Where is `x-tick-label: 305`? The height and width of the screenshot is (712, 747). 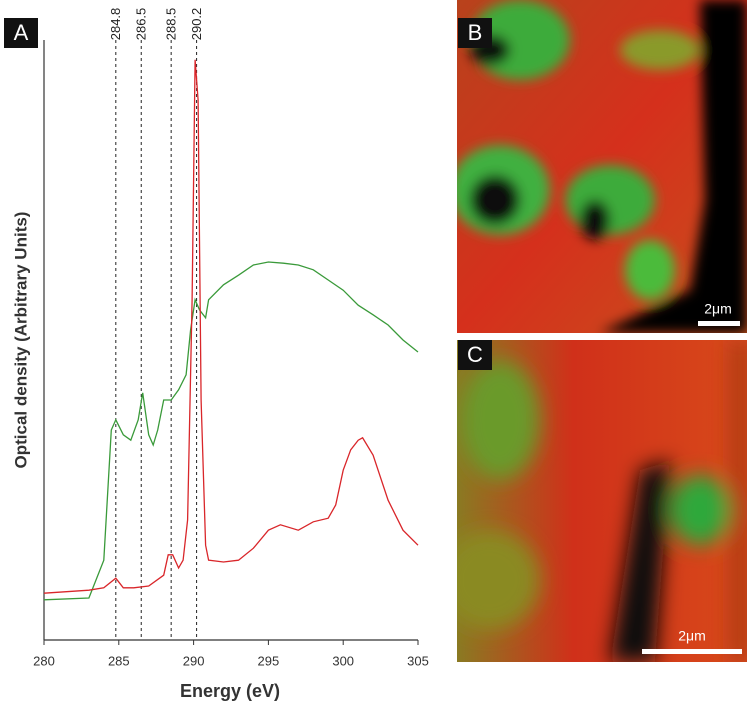
x-tick-label: 305 is located at coordinates (418, 660).